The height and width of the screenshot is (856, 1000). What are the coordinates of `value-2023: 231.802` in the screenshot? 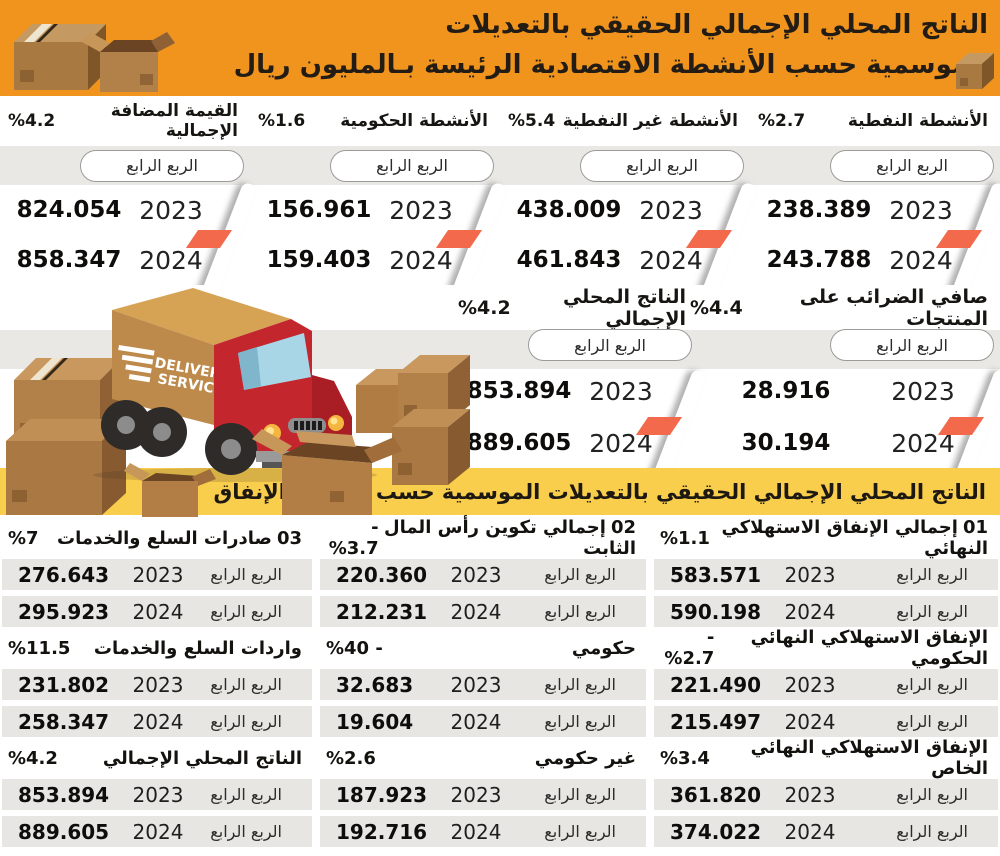 It's located at (64, 684).